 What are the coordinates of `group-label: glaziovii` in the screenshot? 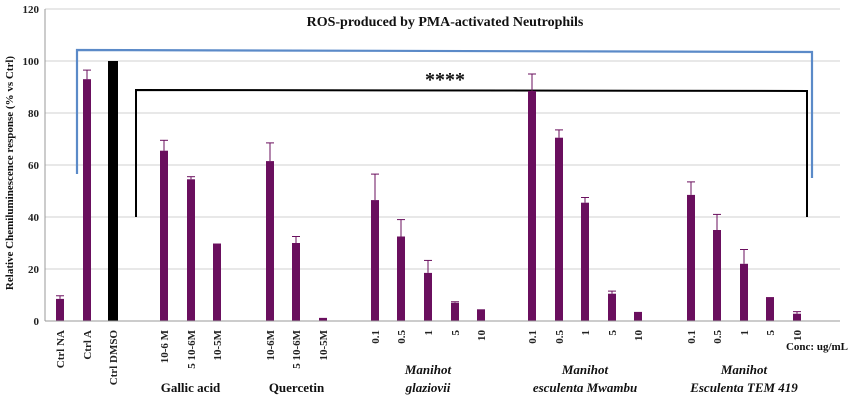 It's located at (428, 387).